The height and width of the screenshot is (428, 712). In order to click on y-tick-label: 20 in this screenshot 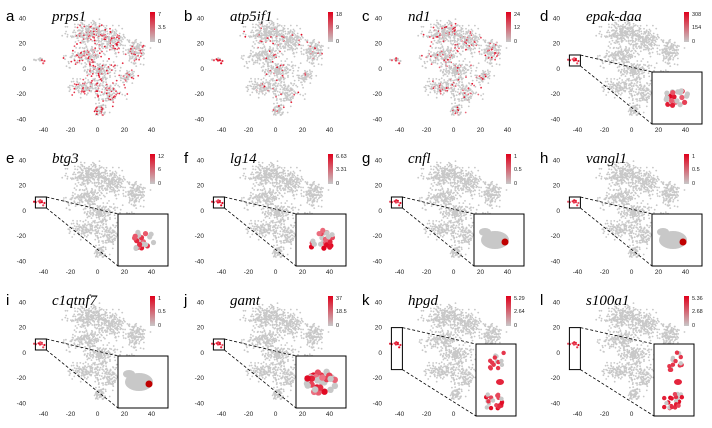, I will do `click(557, 44)`.